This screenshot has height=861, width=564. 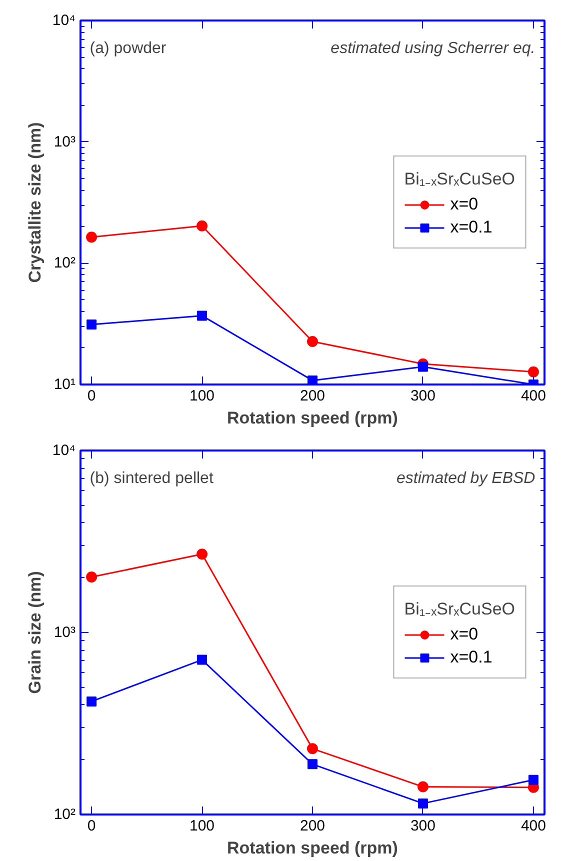 What do you see at coordinates (433, 48) in the screenshot?
I see `annotation: estimated using Scherrer eq.` at bounding box center [433, 48].